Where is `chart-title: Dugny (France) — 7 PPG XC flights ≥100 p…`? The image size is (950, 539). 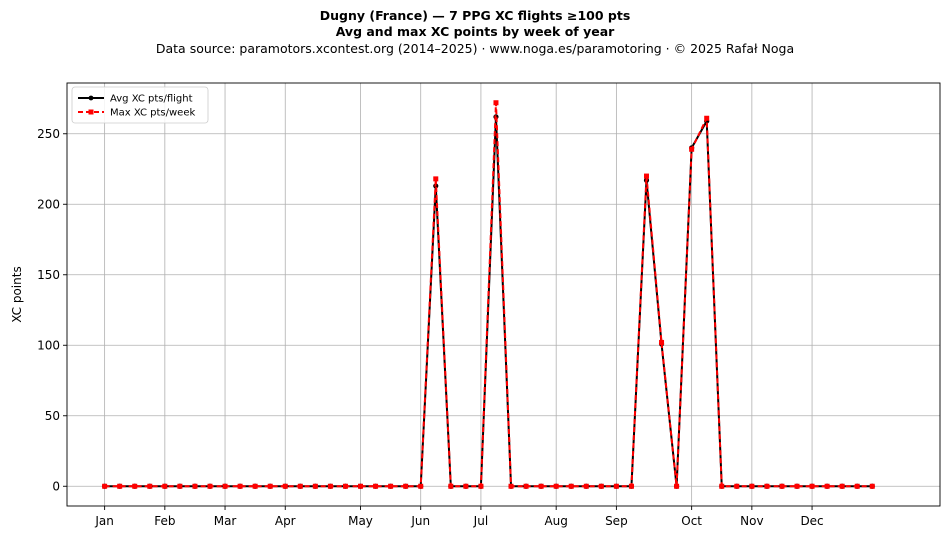 chart-title: Dugny (France) — 7 PPG XC flights ≥100 p… is located at coordinates (475, 15).